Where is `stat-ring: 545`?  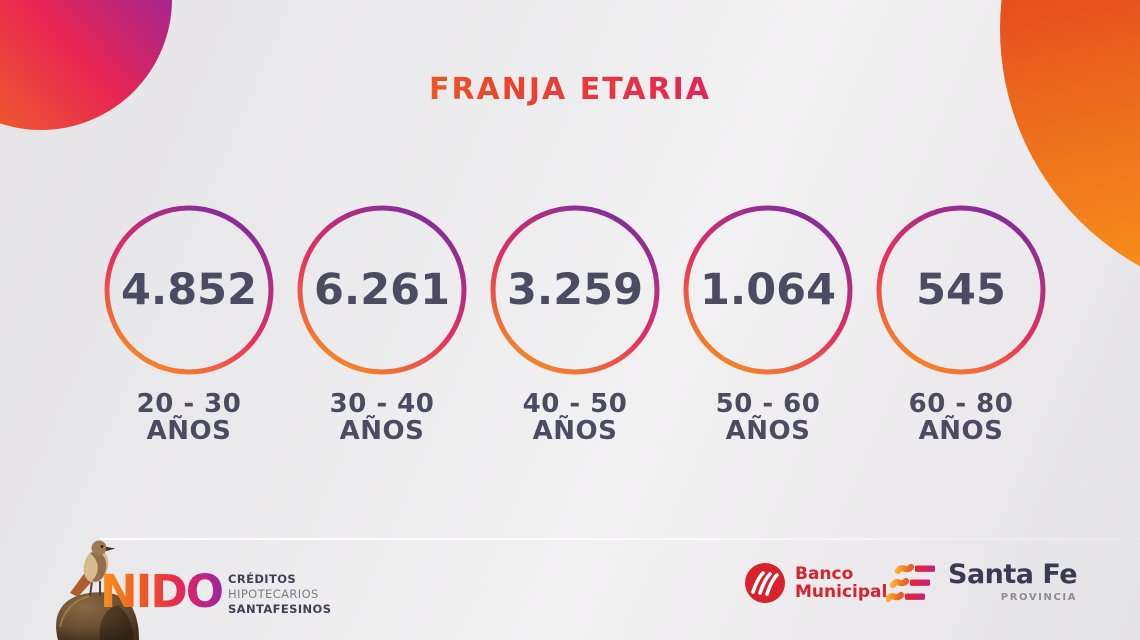 stat-ring: 545 is located at coordinates (961, 290).